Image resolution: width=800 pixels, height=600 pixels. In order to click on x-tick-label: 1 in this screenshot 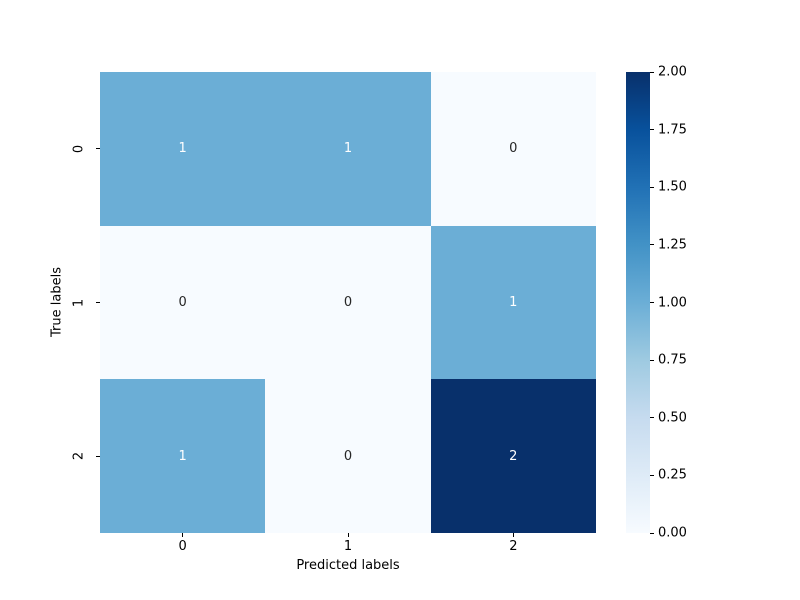, I will do `click(348, 546)`.